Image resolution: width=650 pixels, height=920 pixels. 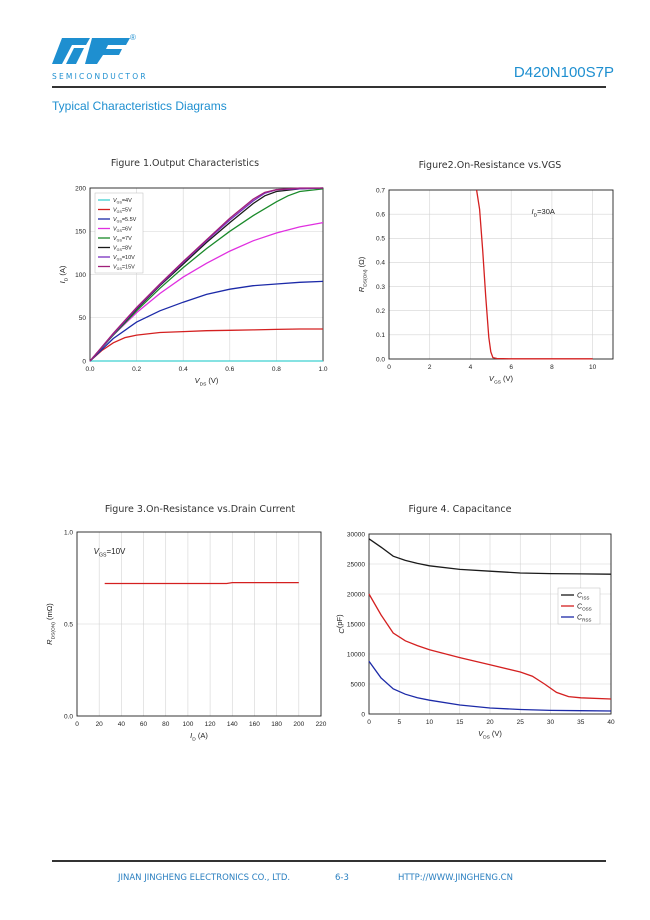 I want to click on fig1-legend-label-group: VGS=5.5V, so click(x=125, y=220).